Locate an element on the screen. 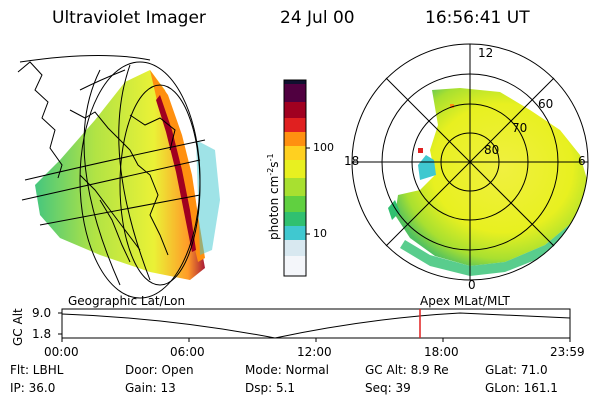 Image resolution: width=600 pixels, height=400 pixels. info-glon: GLon: 161.1 is located at coordinates (521, 388).